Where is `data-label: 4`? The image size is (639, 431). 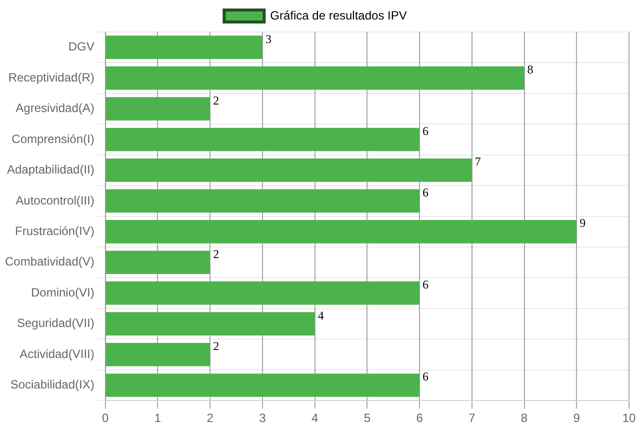
data-label: 4 is located at coordinates (321, 315).